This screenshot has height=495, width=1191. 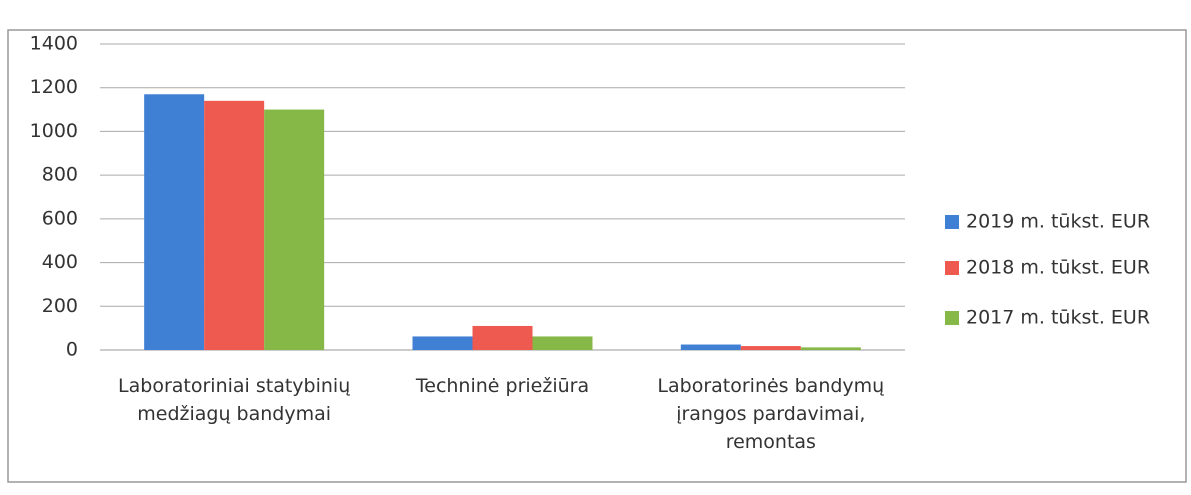 What do you see at coordinates (60, 218) in the screenshot?
I see `y-tick-label: 600` at bounding box center [60, 218].